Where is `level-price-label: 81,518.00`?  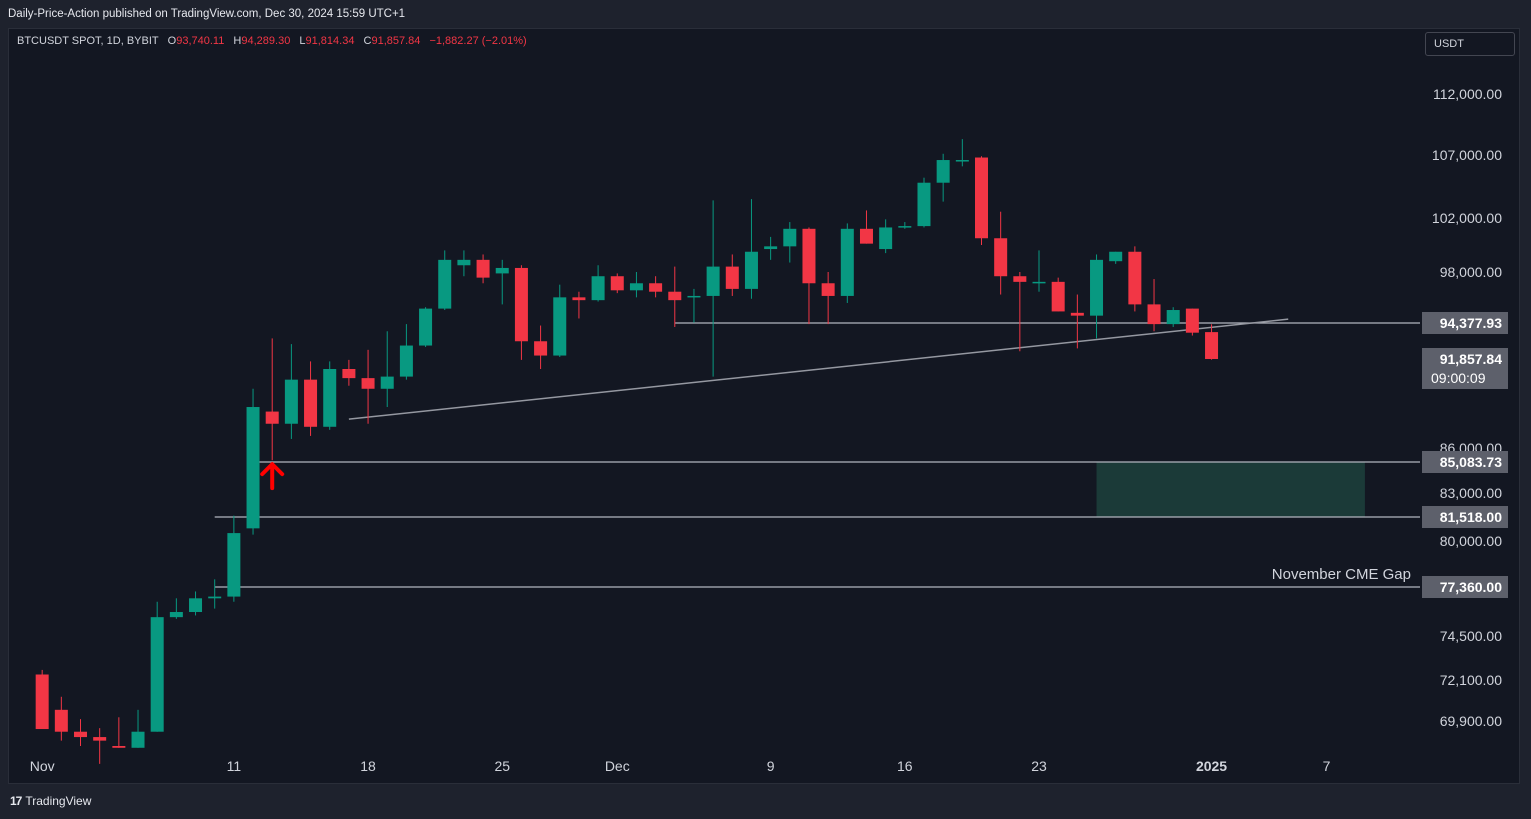
level-price-label: 81,518.00 is located at coordinates (1471, 517).